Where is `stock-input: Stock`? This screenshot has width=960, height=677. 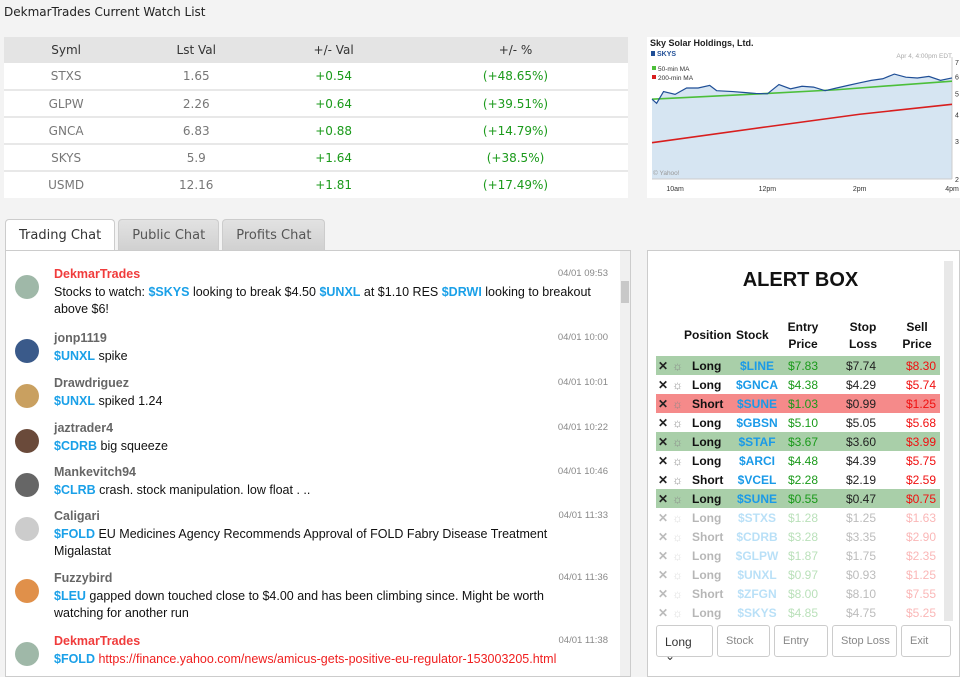 stock-input: Stock is located at coordinates (743, 641).